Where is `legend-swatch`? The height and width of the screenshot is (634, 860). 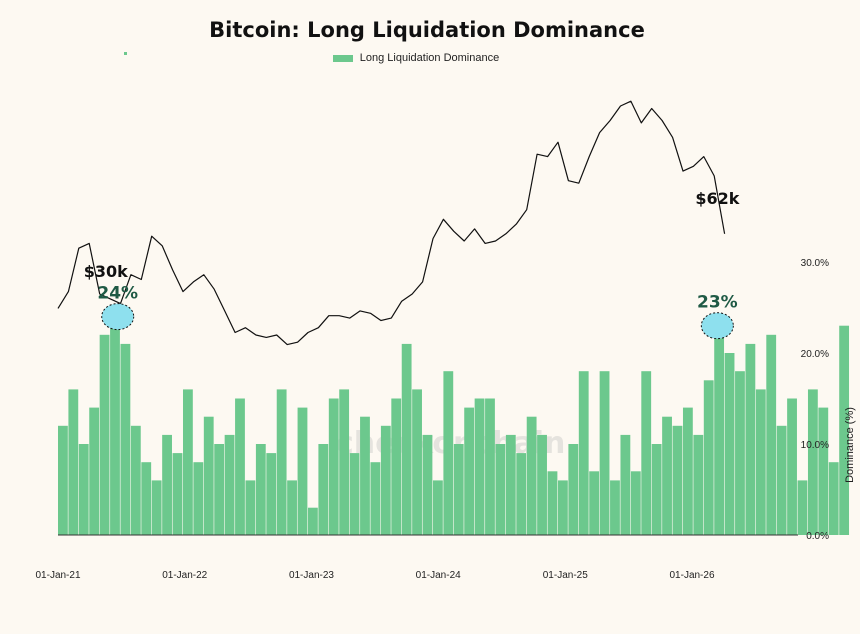 legend-swatch is located at coordinates (342, 58).